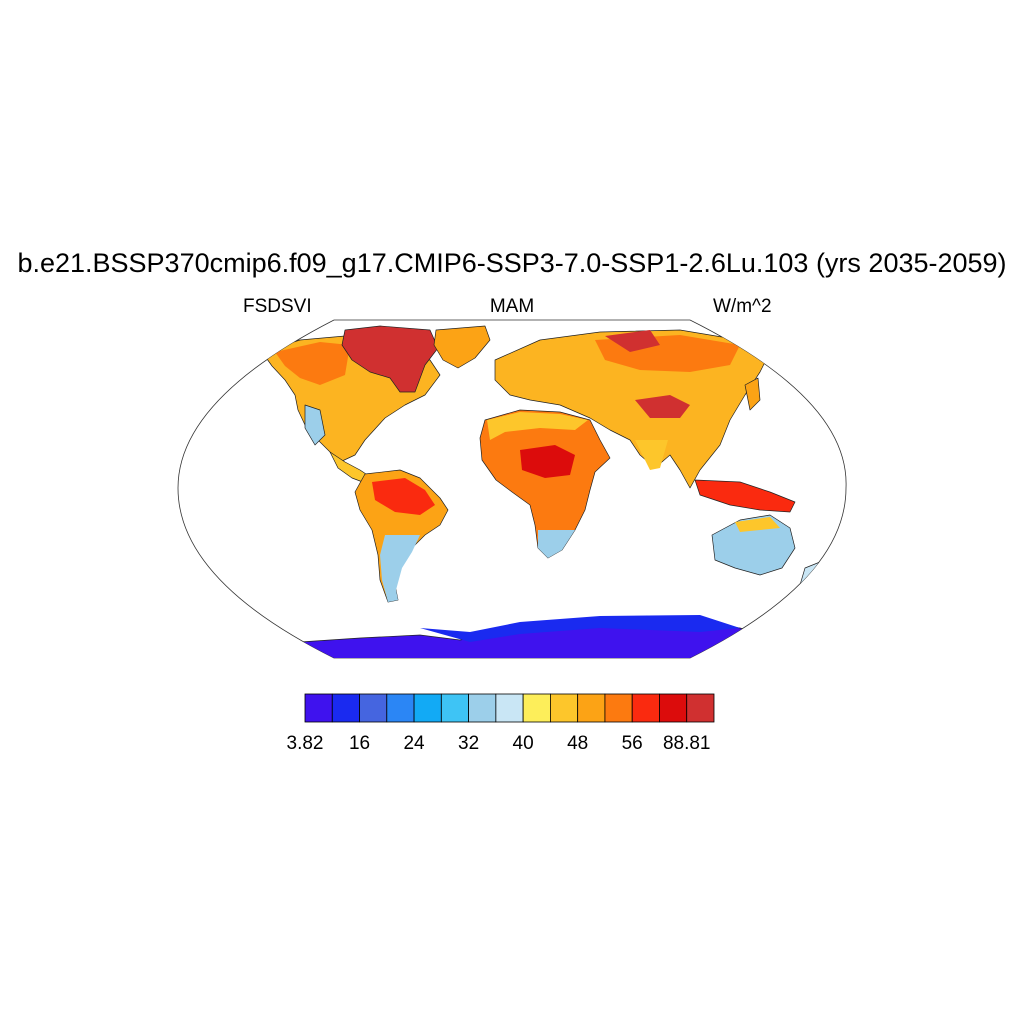  What do you see at coordinates (414, 743) in the screenshot?
I see `colorbar-tick-label: 24` at bounding box center [414, 743].